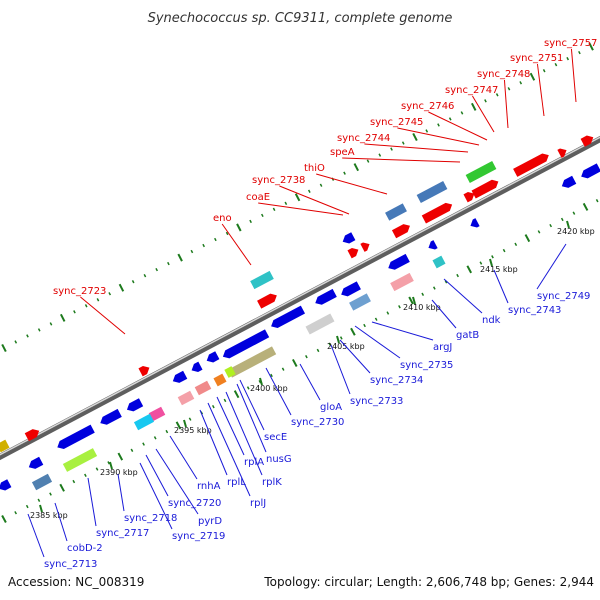 Image resolution: width=600 pixels, height=600 pixels. What do you see at coordinates (150, 518) in the screenshot?
I see `reverse-gene-label-text: sync_2718` at bounding box center [150, 518].